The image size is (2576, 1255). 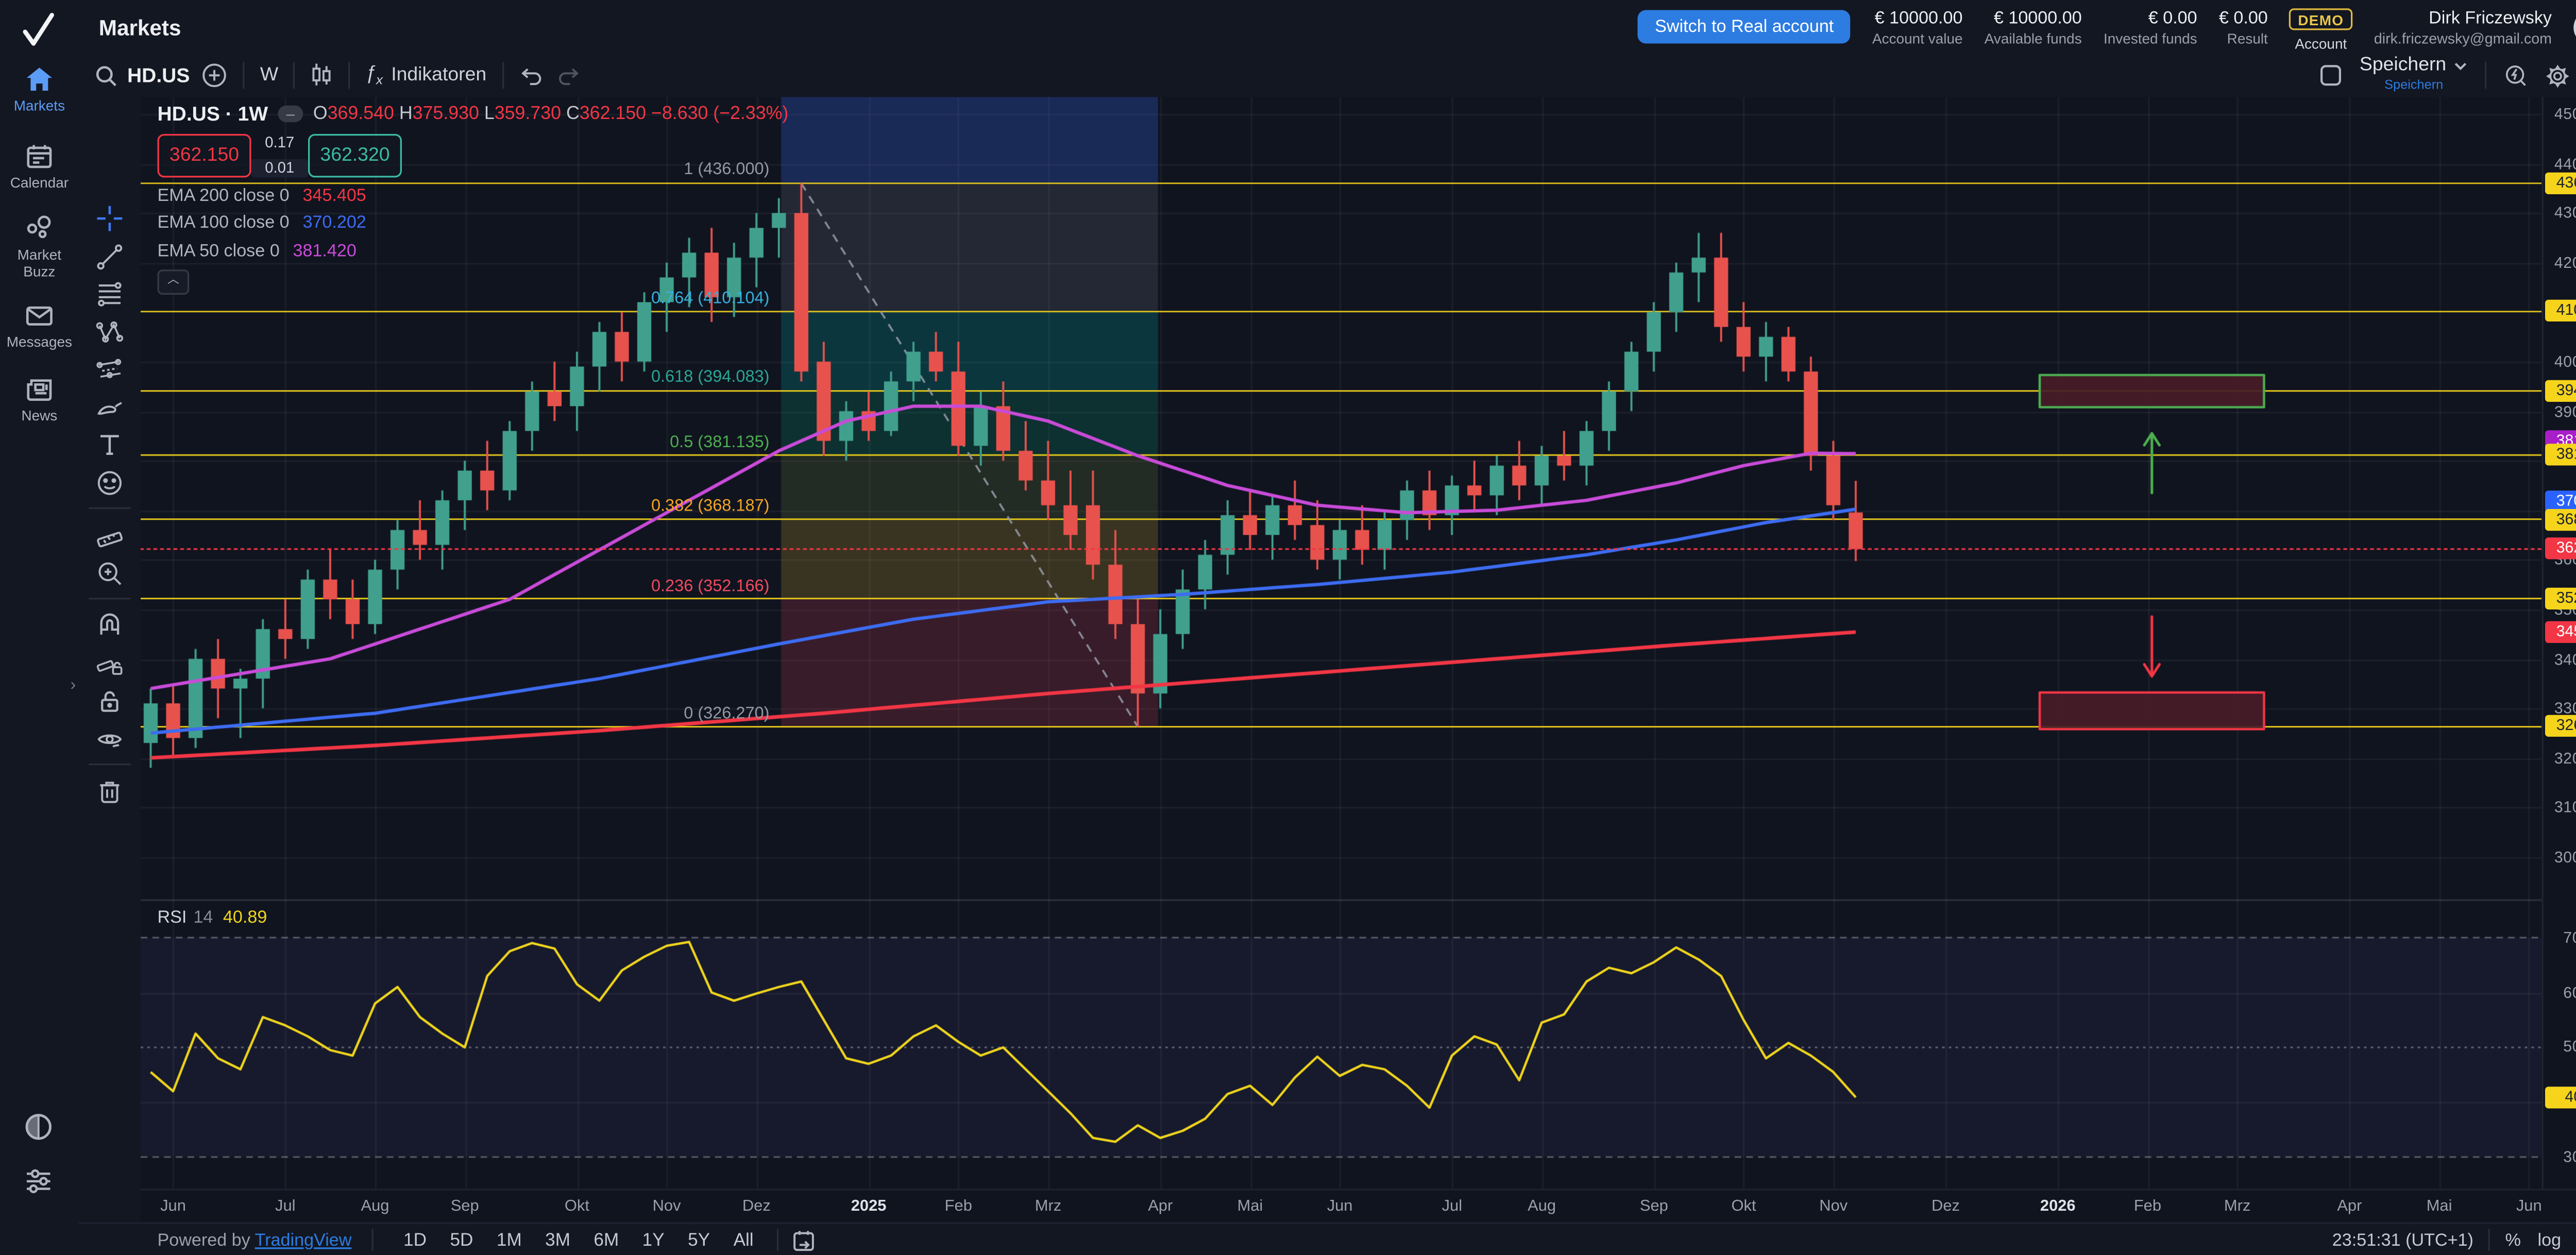 I want to click on ema-label: EMA, so click(x=176, y=222).